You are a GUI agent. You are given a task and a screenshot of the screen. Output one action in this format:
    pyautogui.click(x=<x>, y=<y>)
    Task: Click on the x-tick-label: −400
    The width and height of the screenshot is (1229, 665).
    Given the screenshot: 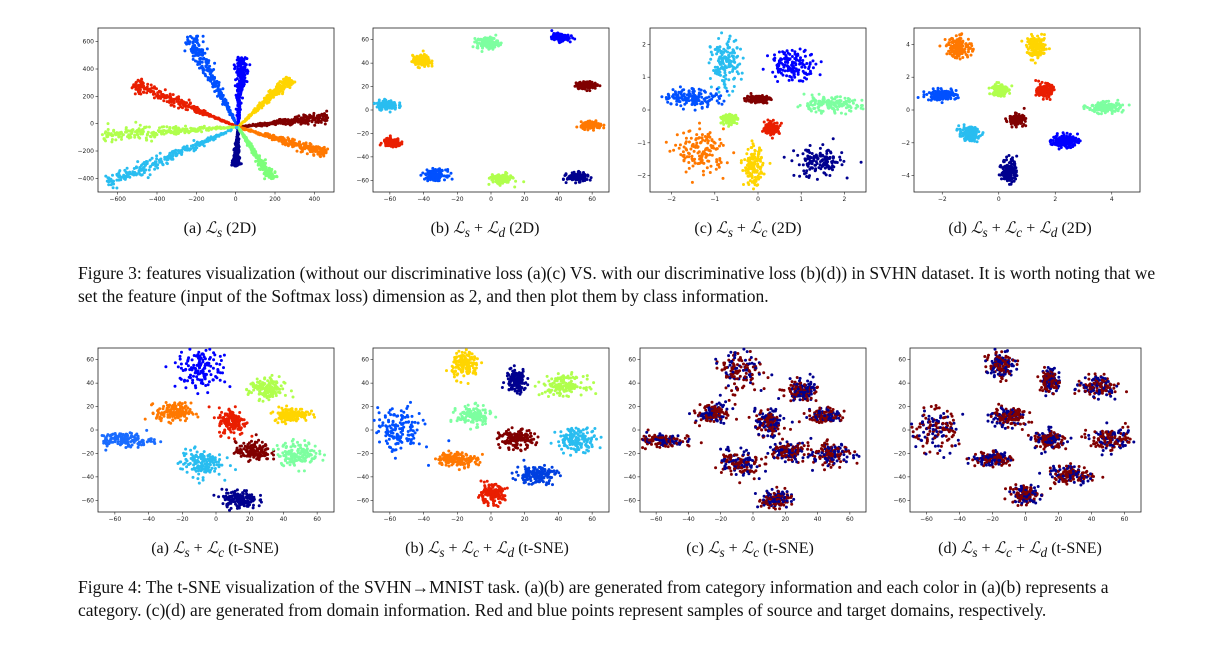 What is the action you would take?
    pyautogui.click(x=157, y=199)
    